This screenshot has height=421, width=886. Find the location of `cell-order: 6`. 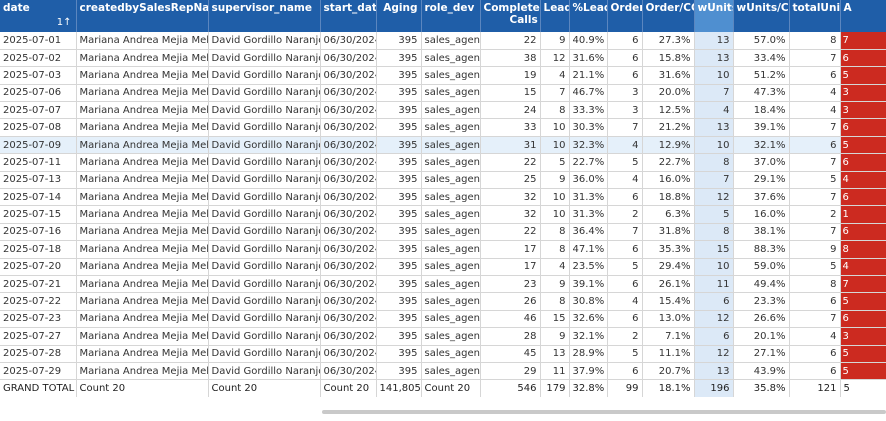

cell-order: 6 is located at coordinates (625, 41).